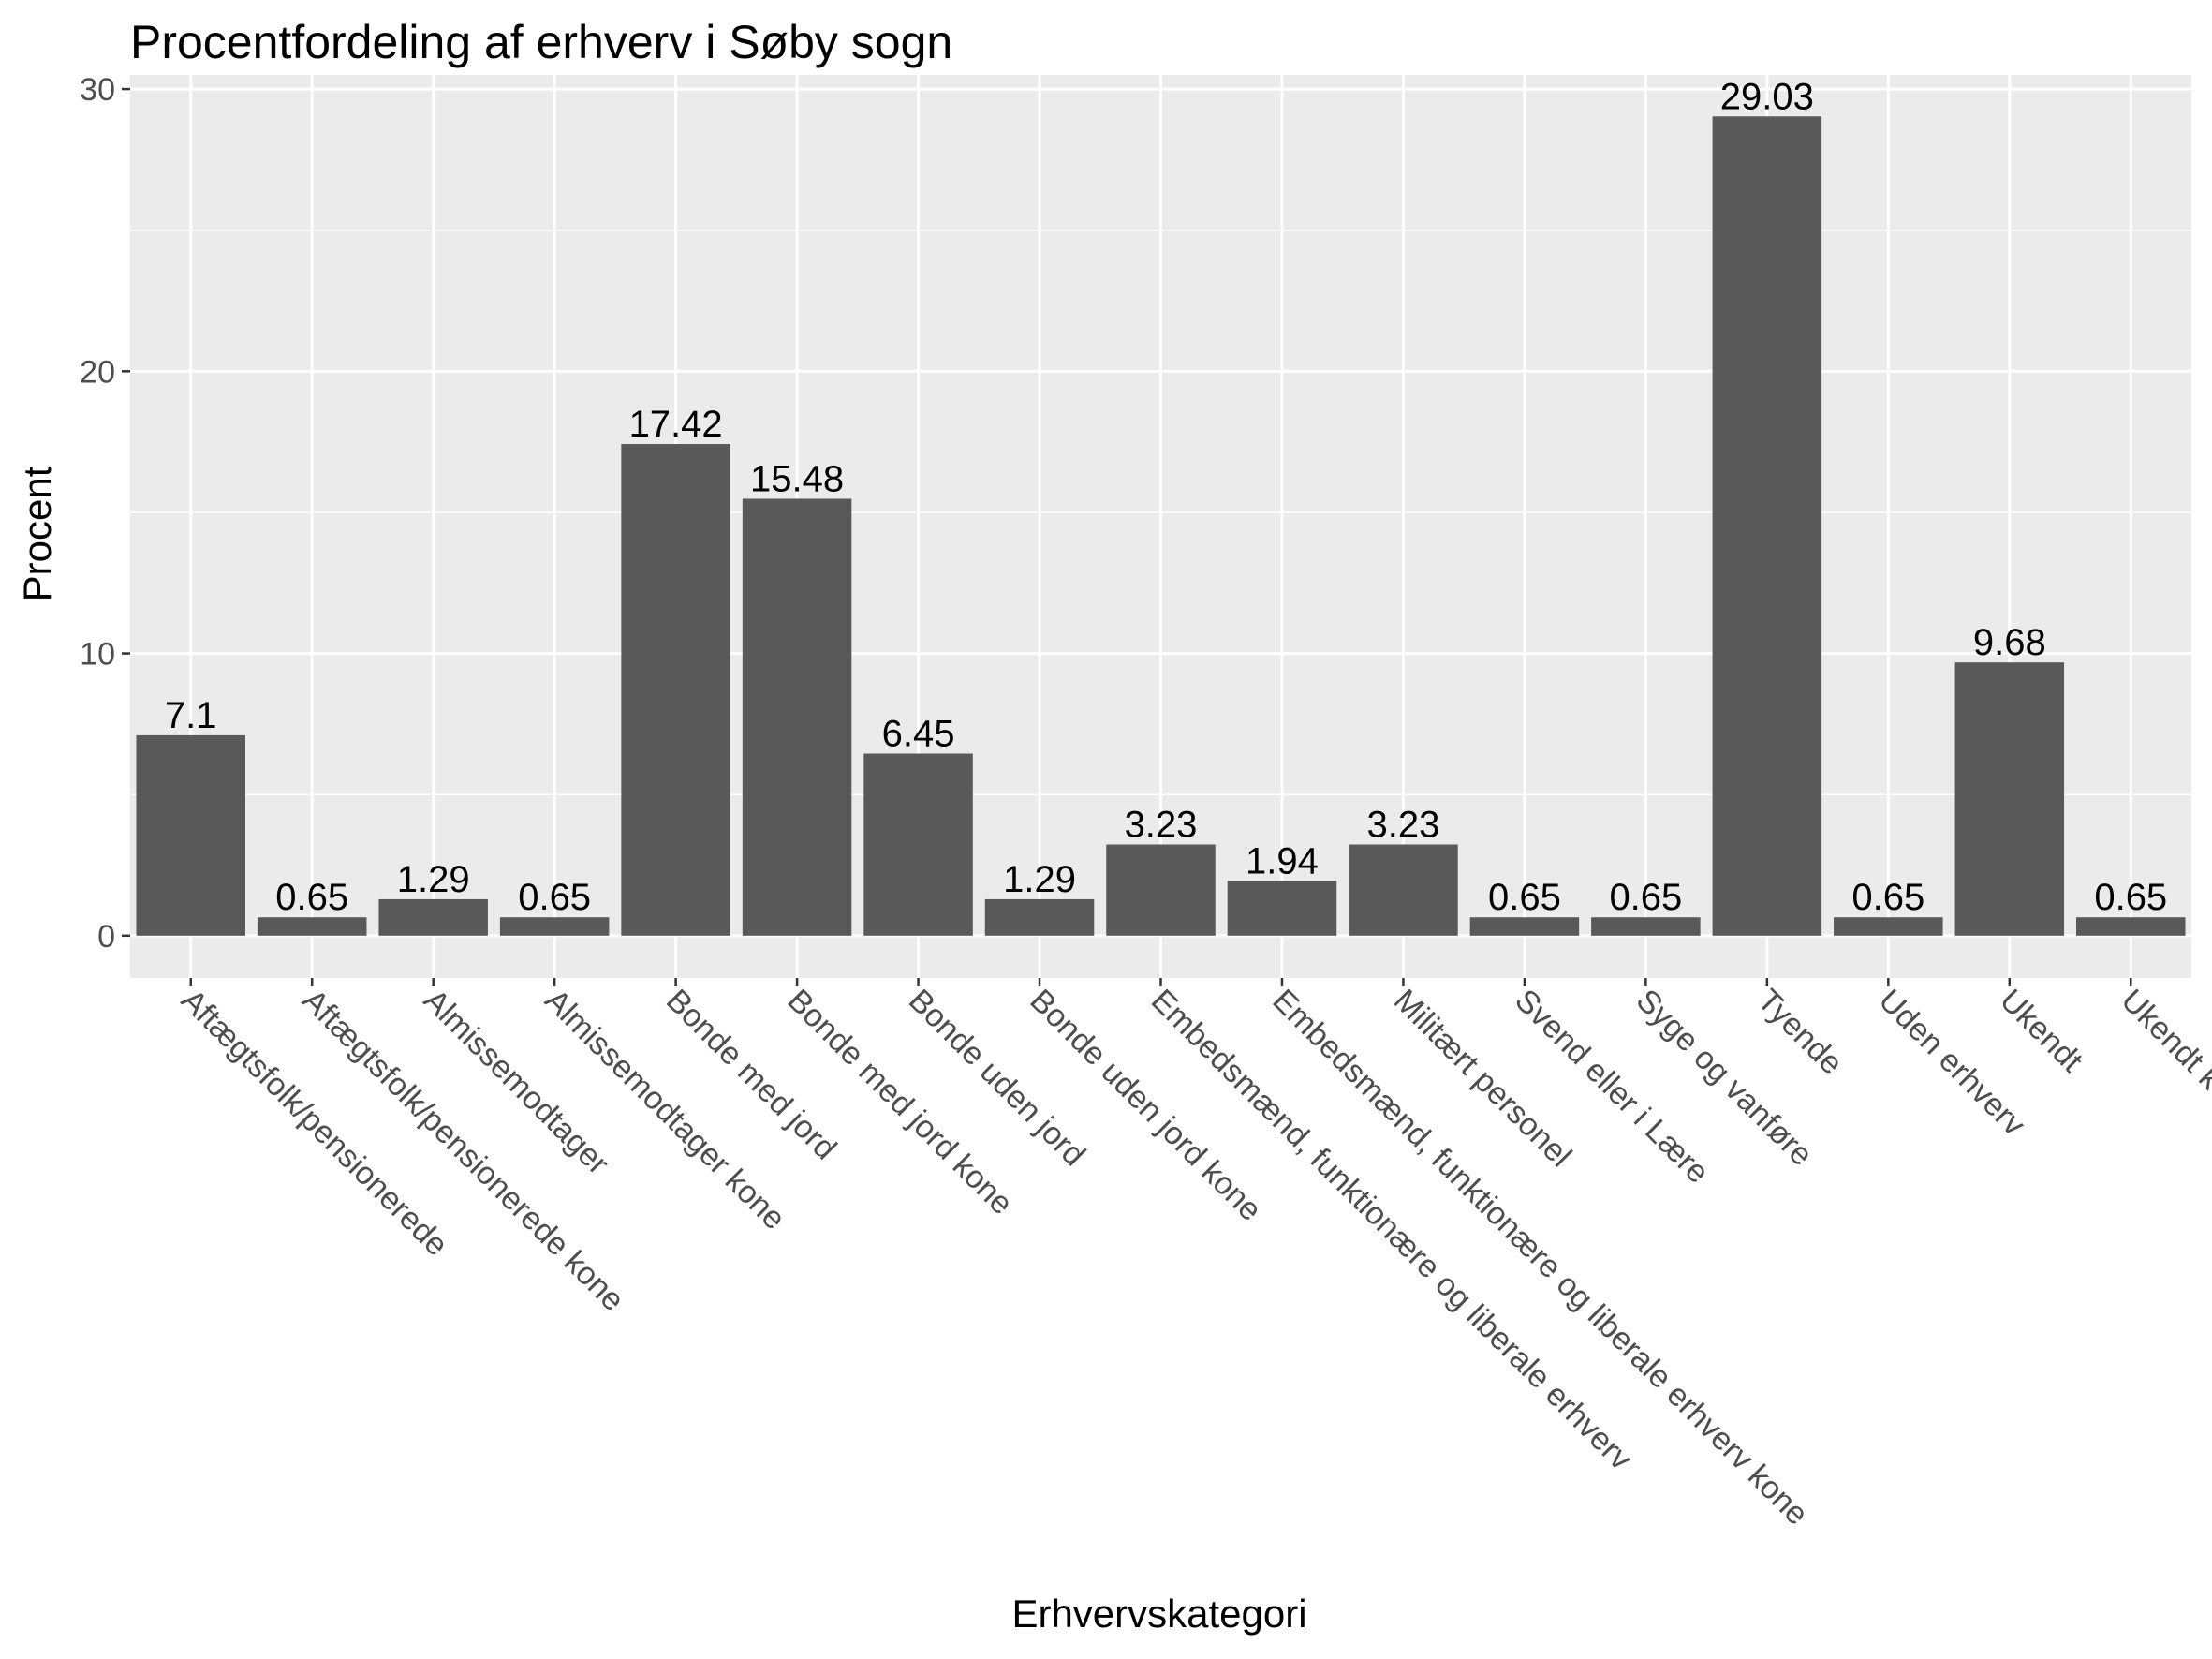 The height and width of the screenshot is (1659, 2212). I want to click on x-tick-label: Tyende, so click(1800, 1032).